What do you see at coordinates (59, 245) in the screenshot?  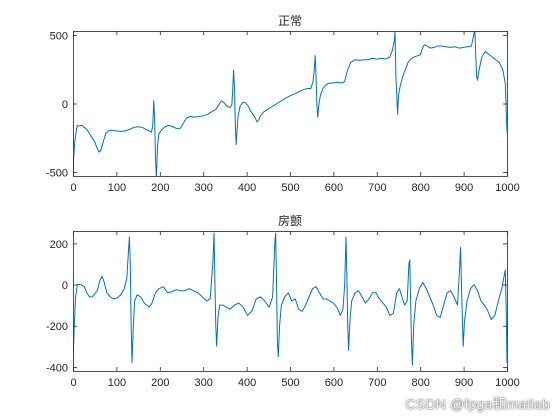 I see `y-tick-label: 200` at bounding box center [59, 245].